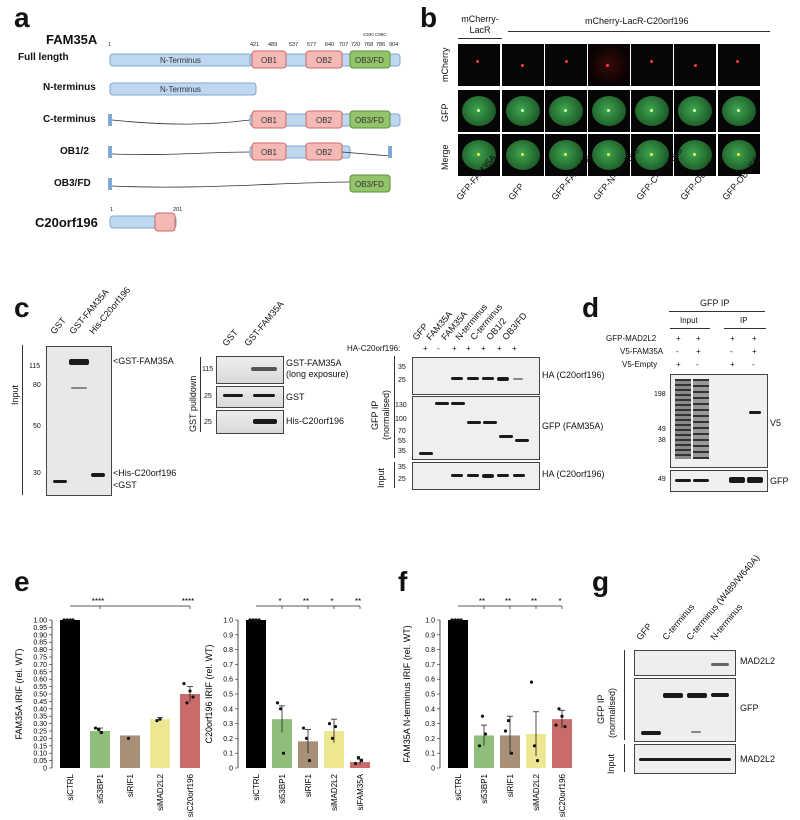 Image resolution: width=800 pixels, height=820 pixels. What do you see at coordinates (433, 769) in the screenshot?
I see `ytick-label-2-0: 0` at bounding box center [433, 769].